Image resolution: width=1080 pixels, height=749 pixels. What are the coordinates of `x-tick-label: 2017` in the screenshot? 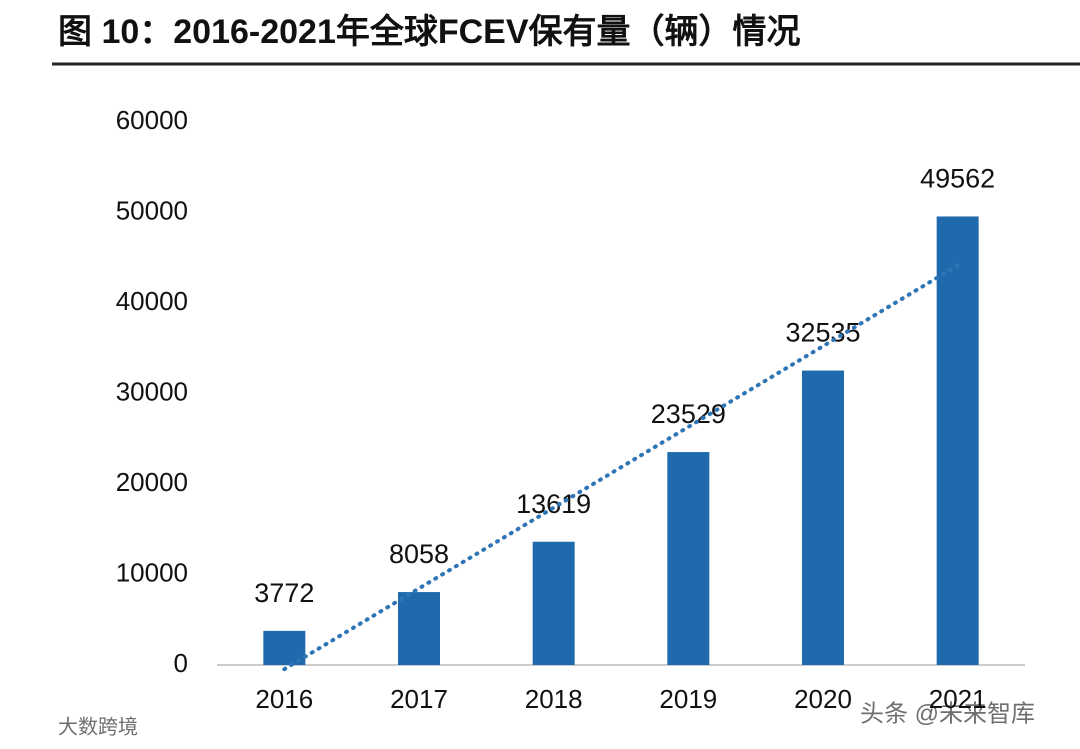 It's located at (419, 699).